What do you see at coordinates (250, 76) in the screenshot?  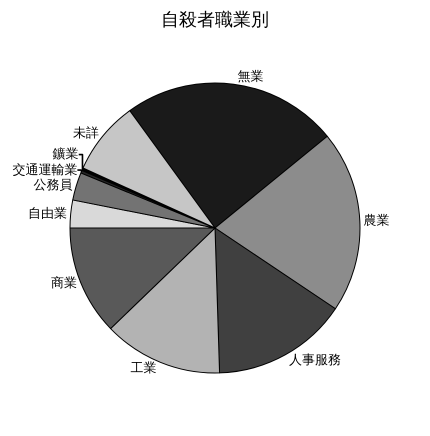 I see `slice-label: 無業` at bounding box center [250, 76].